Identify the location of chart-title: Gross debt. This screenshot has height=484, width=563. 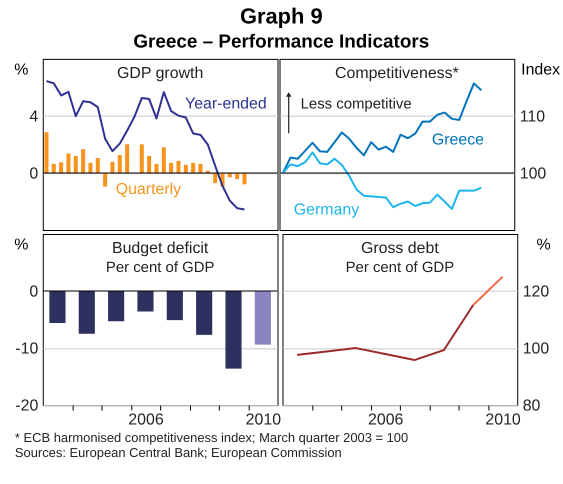
(400, 248).